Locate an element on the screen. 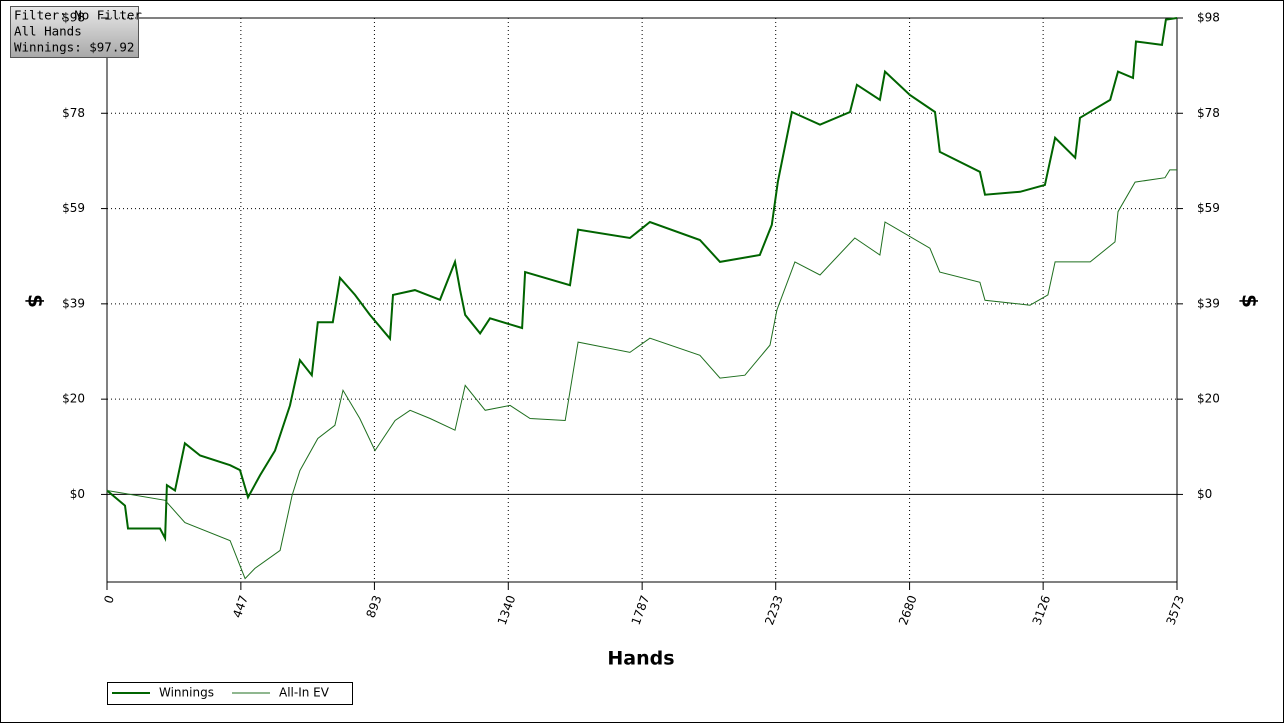  y2-tick-label: $98 is located at coordinates (1208, 18).